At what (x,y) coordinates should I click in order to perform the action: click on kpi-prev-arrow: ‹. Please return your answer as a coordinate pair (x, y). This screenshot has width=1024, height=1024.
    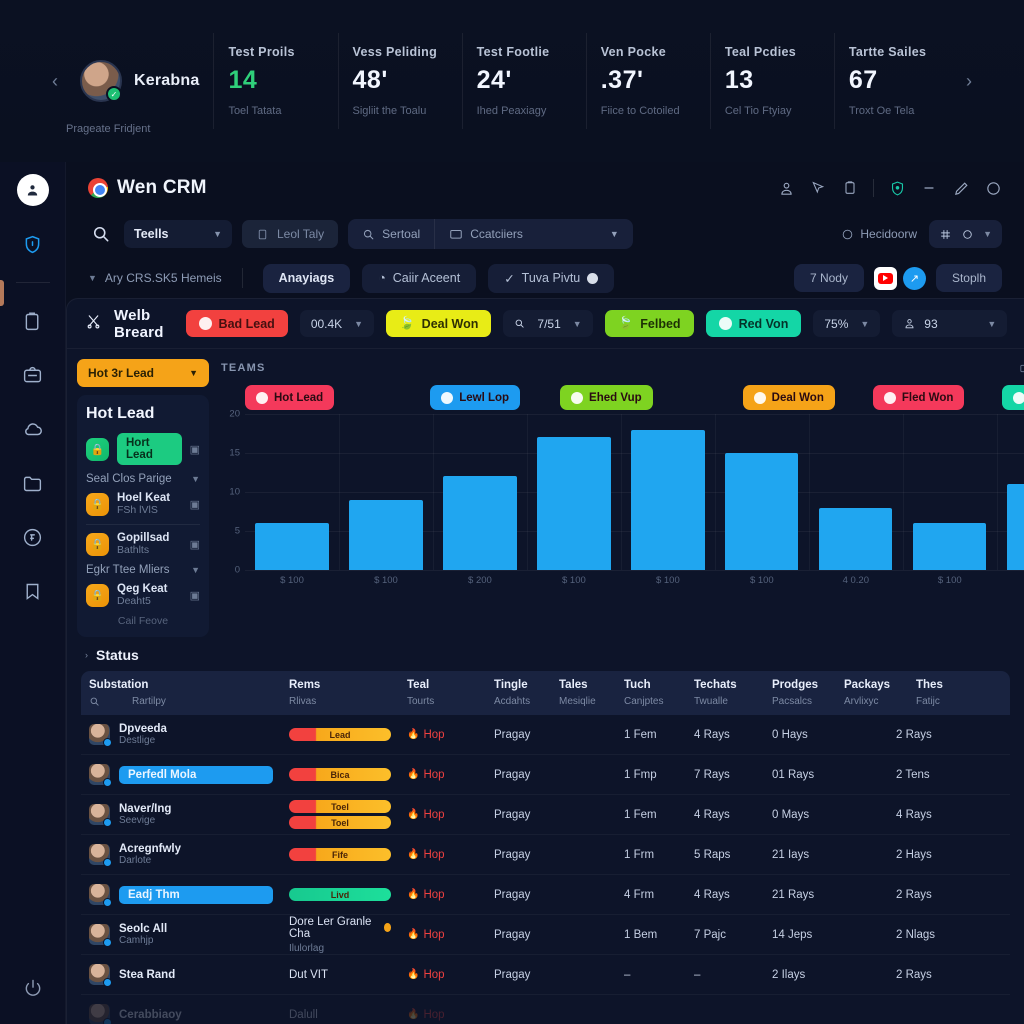
    Looking at the image, I should click on (55, 80).